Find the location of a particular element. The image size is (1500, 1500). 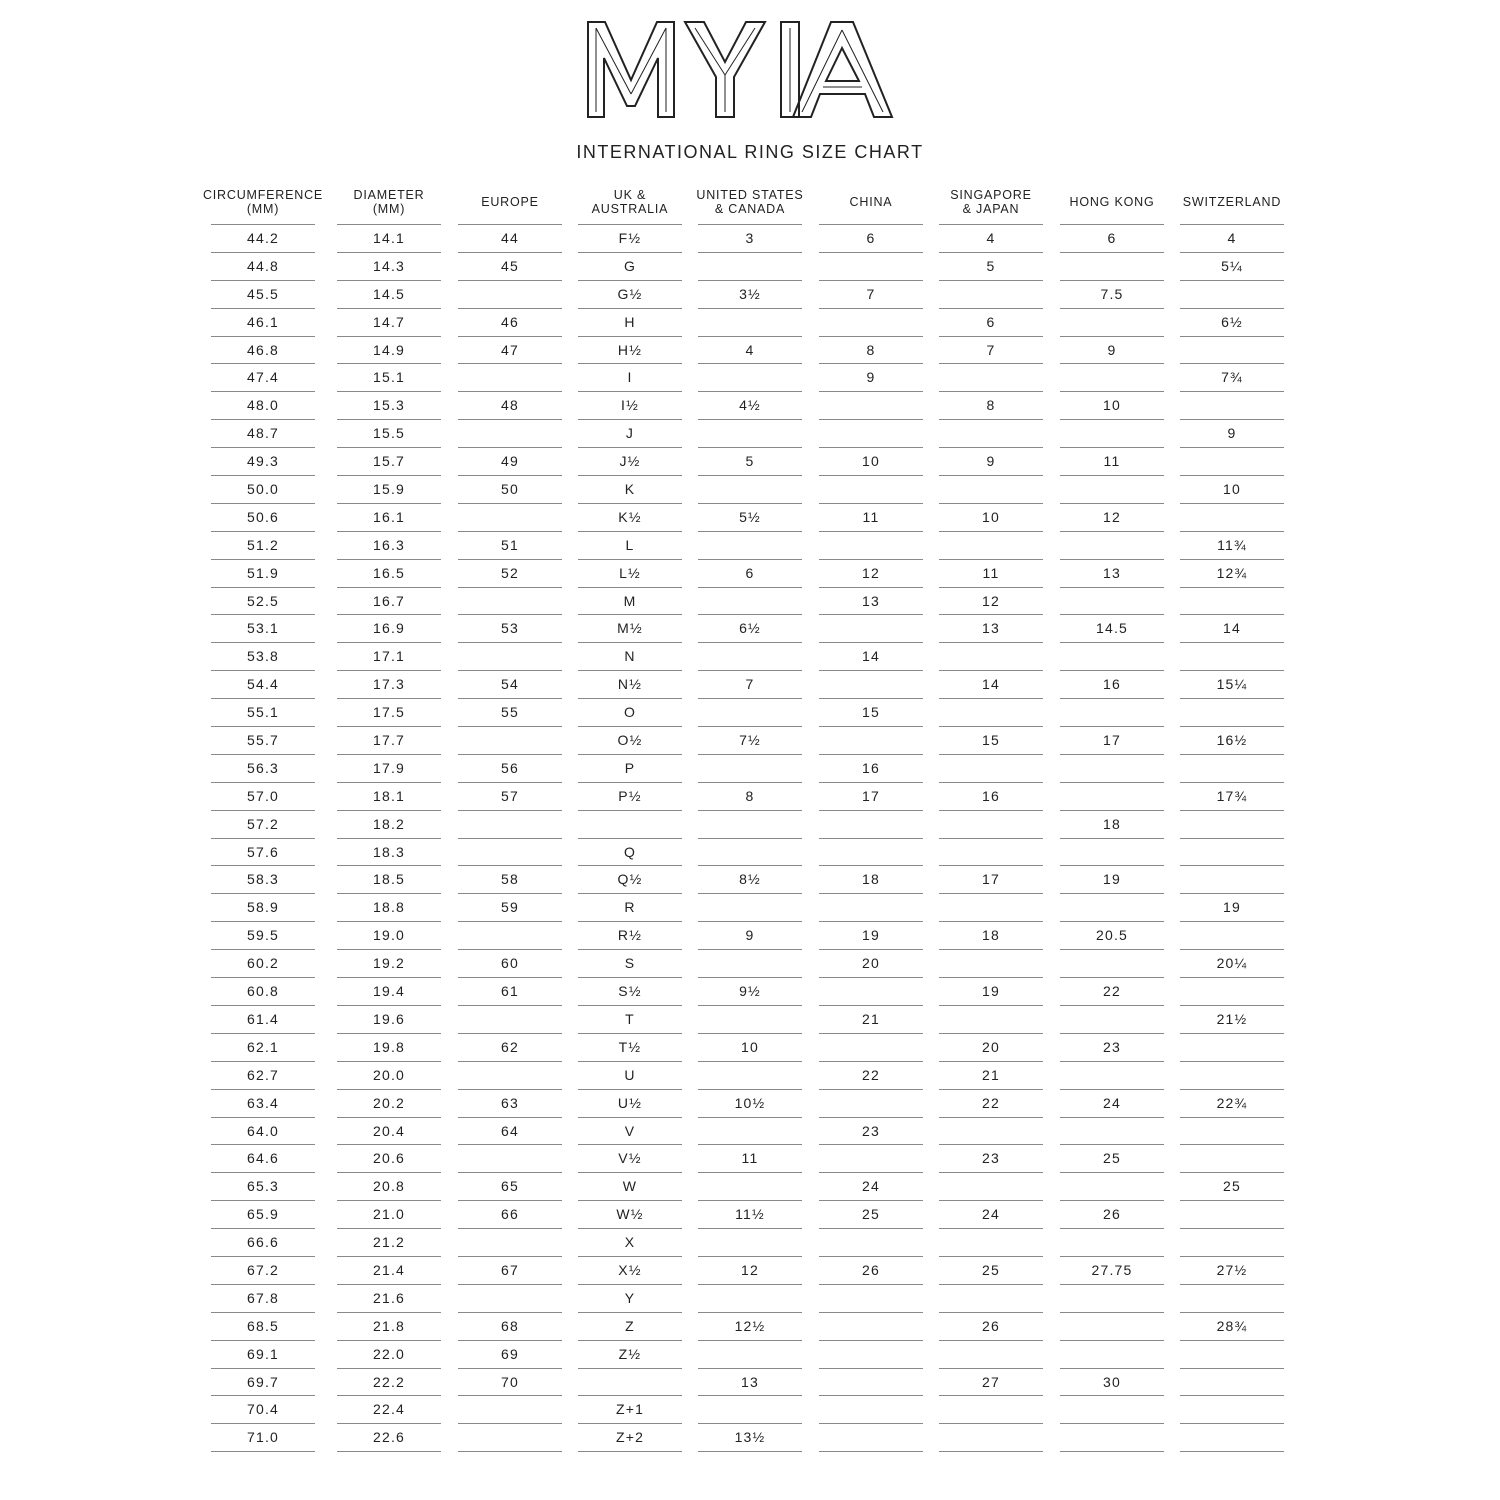

table-cell: 14 is located at coordinates (991, 685).